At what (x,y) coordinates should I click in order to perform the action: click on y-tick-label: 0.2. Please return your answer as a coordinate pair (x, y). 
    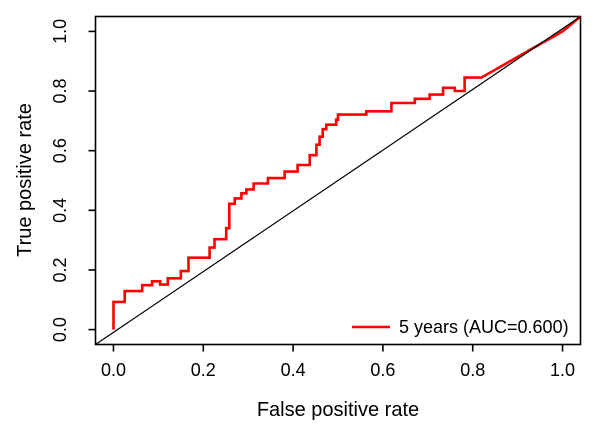
    Looking at the image, I should click on (60, 269).